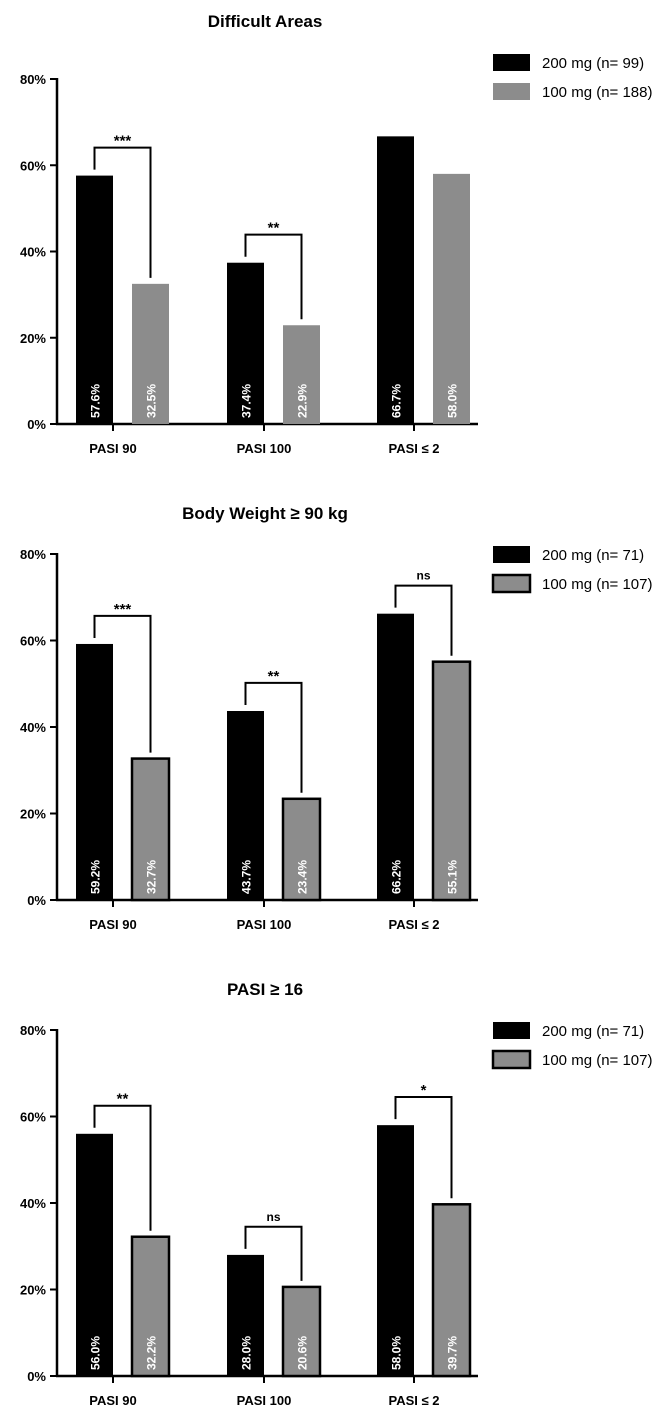 The image size is (663, 1406). I want to click on bar-value-label: 39.7%, so click(453, 1353).